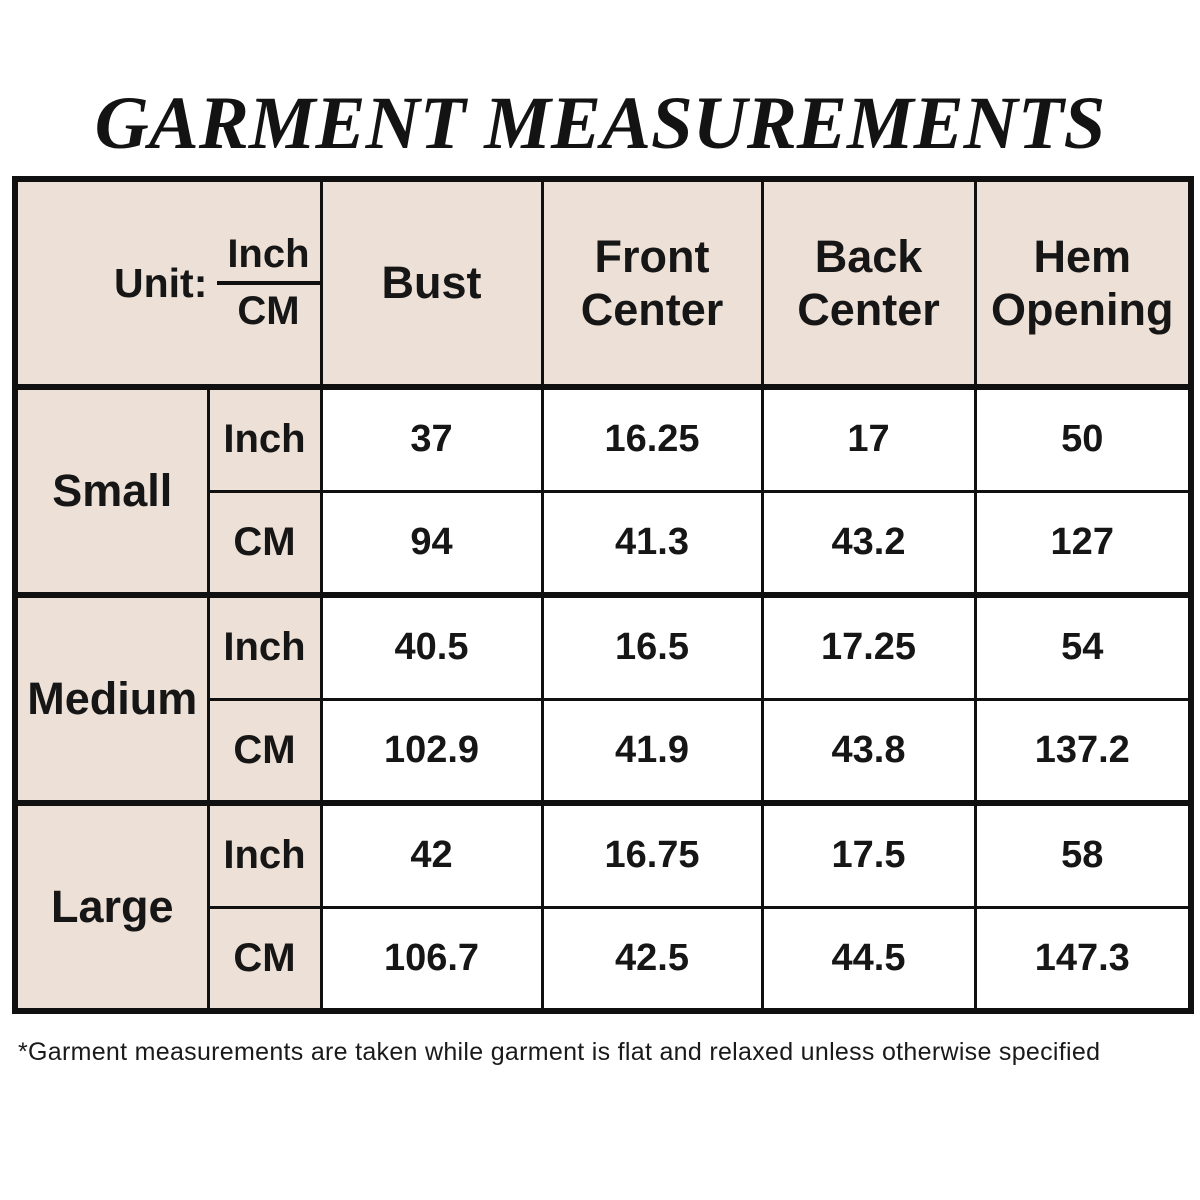  What do you see at coordinates (1083, 543) in the screenshot?
I see `measurement-cell: 127` at bounding box center [1083, 543].